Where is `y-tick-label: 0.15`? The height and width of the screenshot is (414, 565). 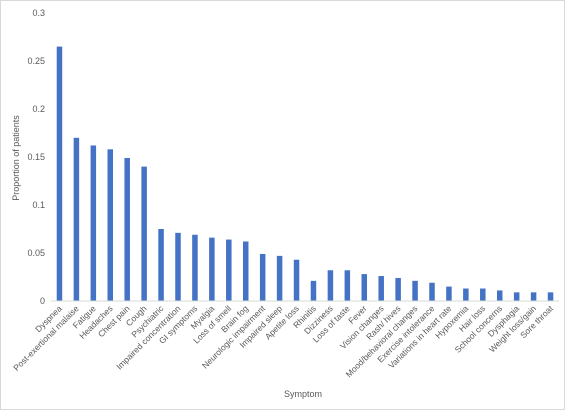
y-tick-label: 0.15 is located at coordinates (36, 157).